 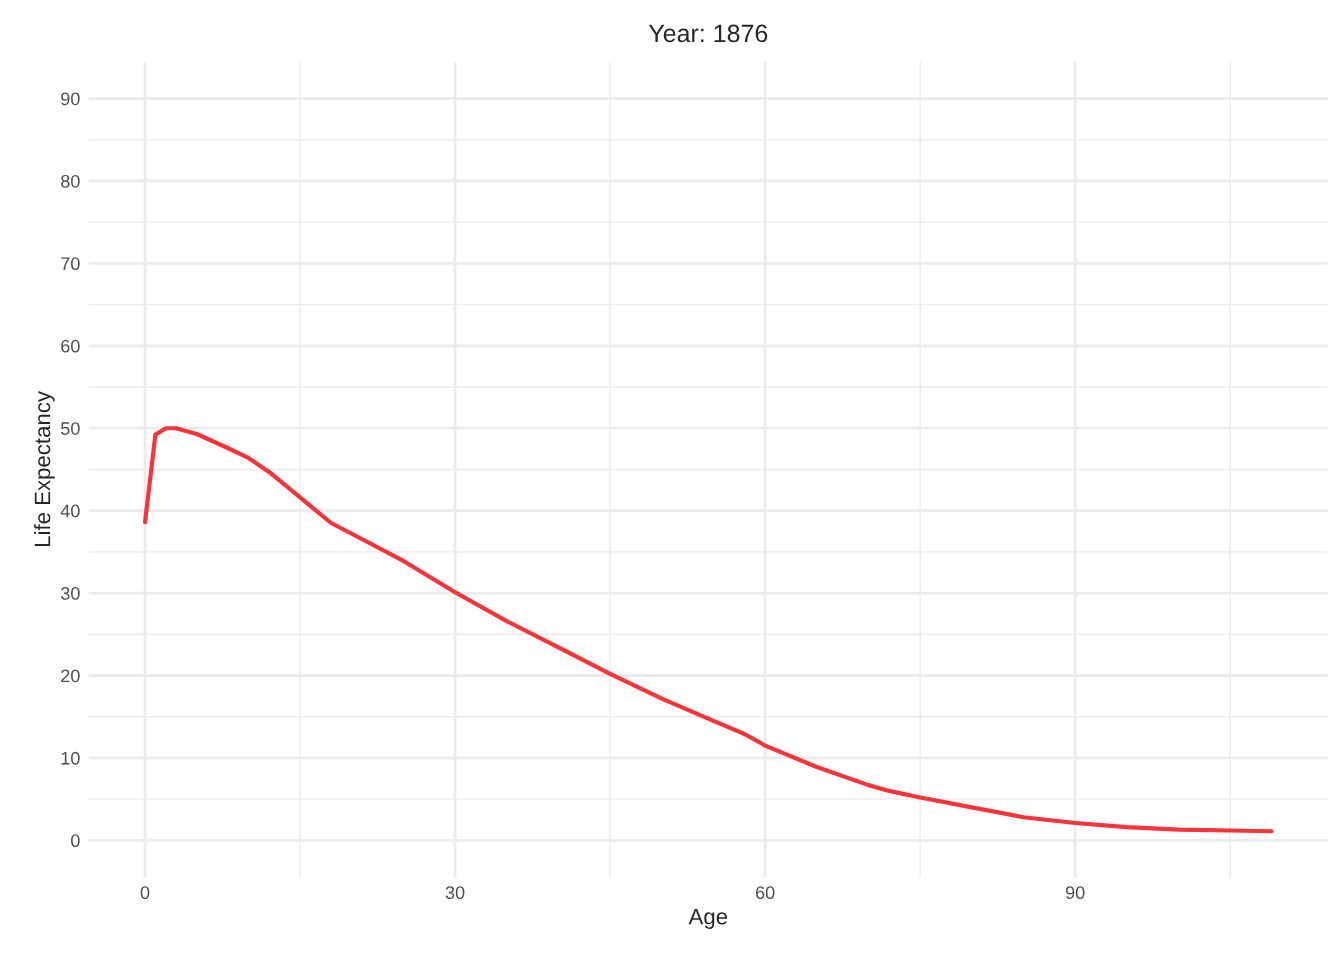 I want to click on x-tick-label: 30, so click(x=455, y=893).